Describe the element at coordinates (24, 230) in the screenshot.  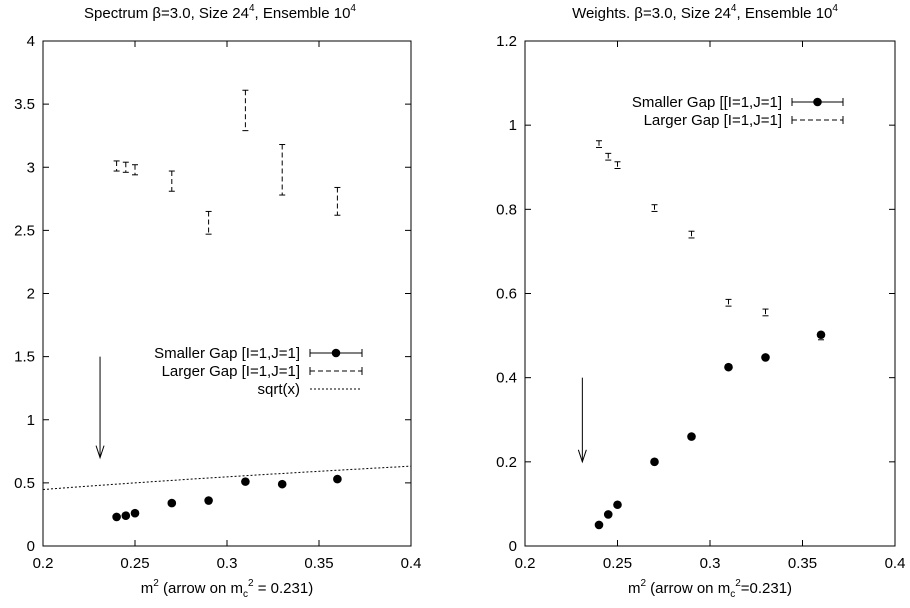
I see `y-tick-label: 2.5` at that location.